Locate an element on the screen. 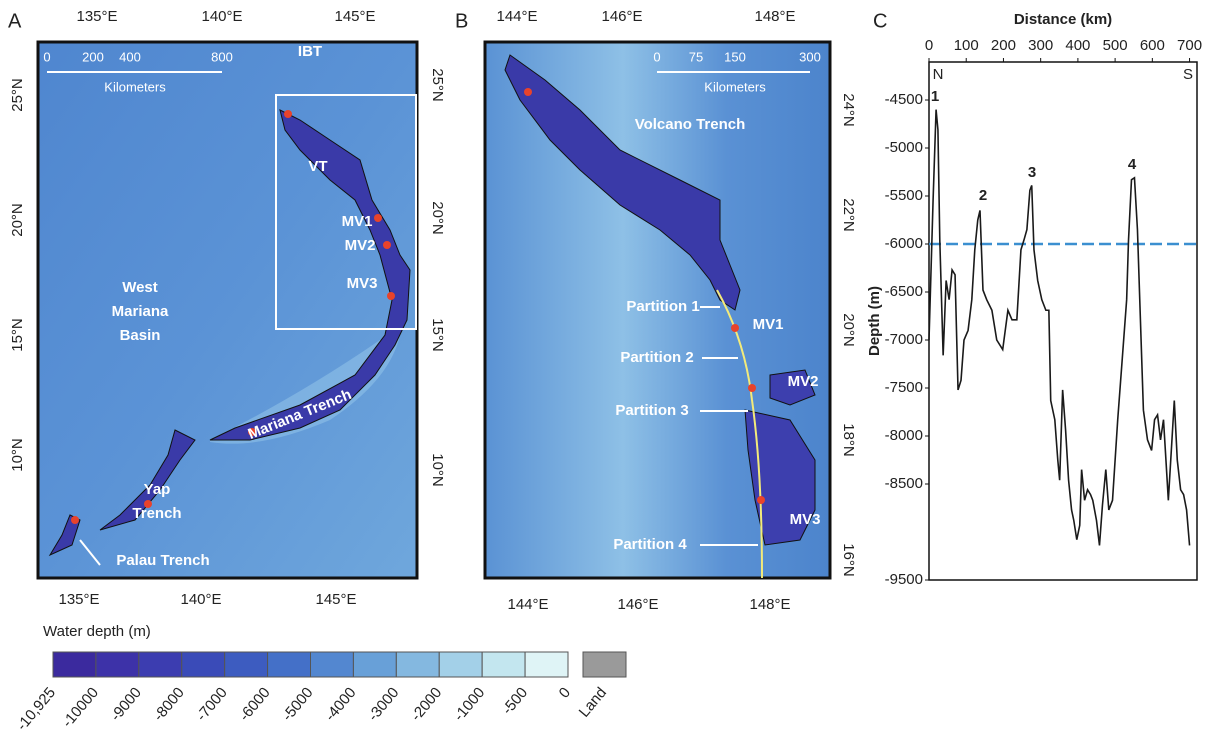 Image resolution: width=1223 pixels, height=738 pixels. mv3 is located at coordinates (780, 477).